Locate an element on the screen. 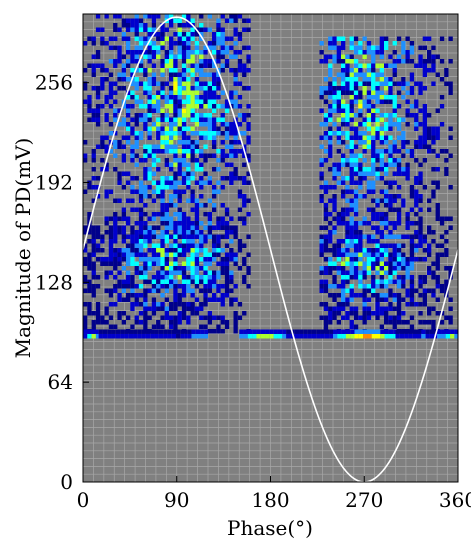 This screenshot has height=550, width=471. x-tick-label: 270 is located at coordinates (364, 500).